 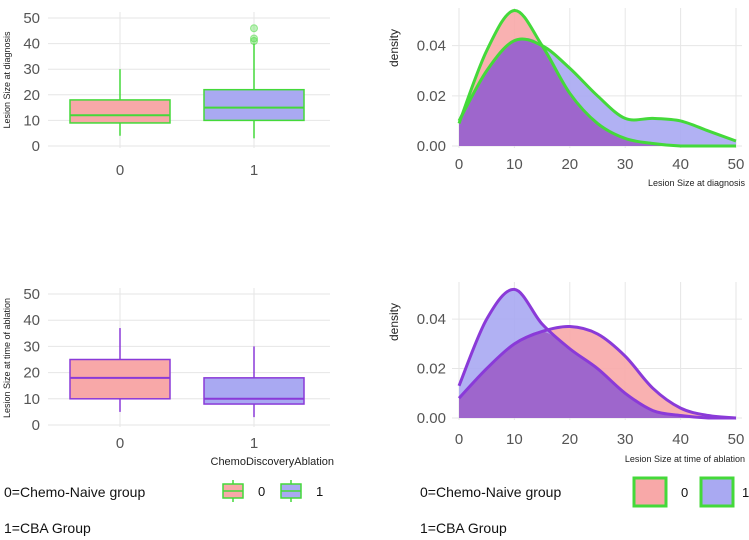 What do you see at coordinates (697, 183) in the screenshot?
I see `density-diagnosis-xlabel: Lesion Size at diagnosis` at bounding box center [697, 183].